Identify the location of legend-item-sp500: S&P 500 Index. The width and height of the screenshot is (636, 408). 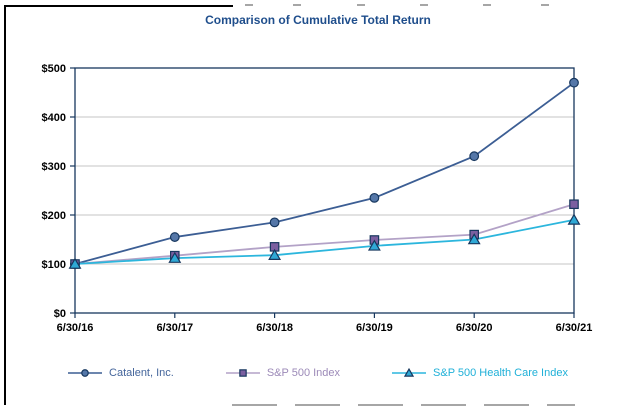
(283, 373).